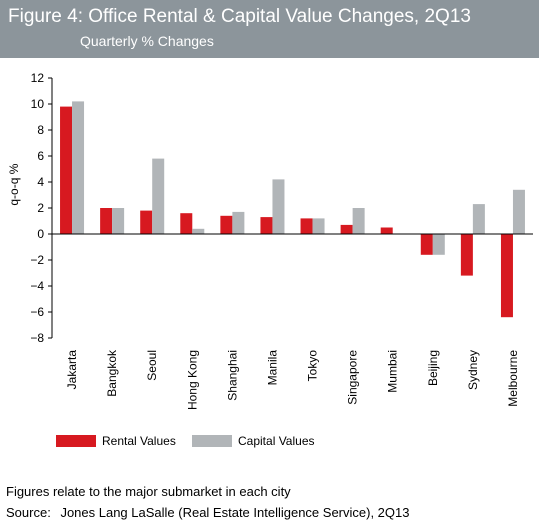 The image size is (539, 530). I want to click on x-category-label: Bangkok, so click(112, 373).